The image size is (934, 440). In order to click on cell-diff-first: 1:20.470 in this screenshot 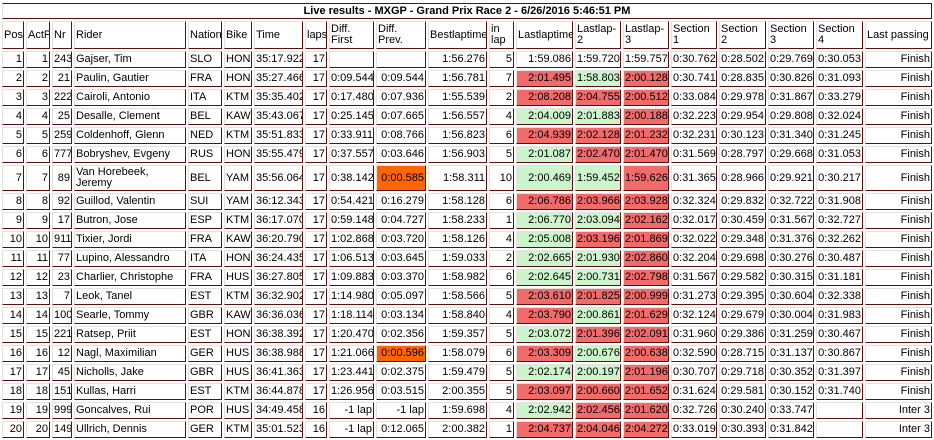, I will do `click(351, 334)`.